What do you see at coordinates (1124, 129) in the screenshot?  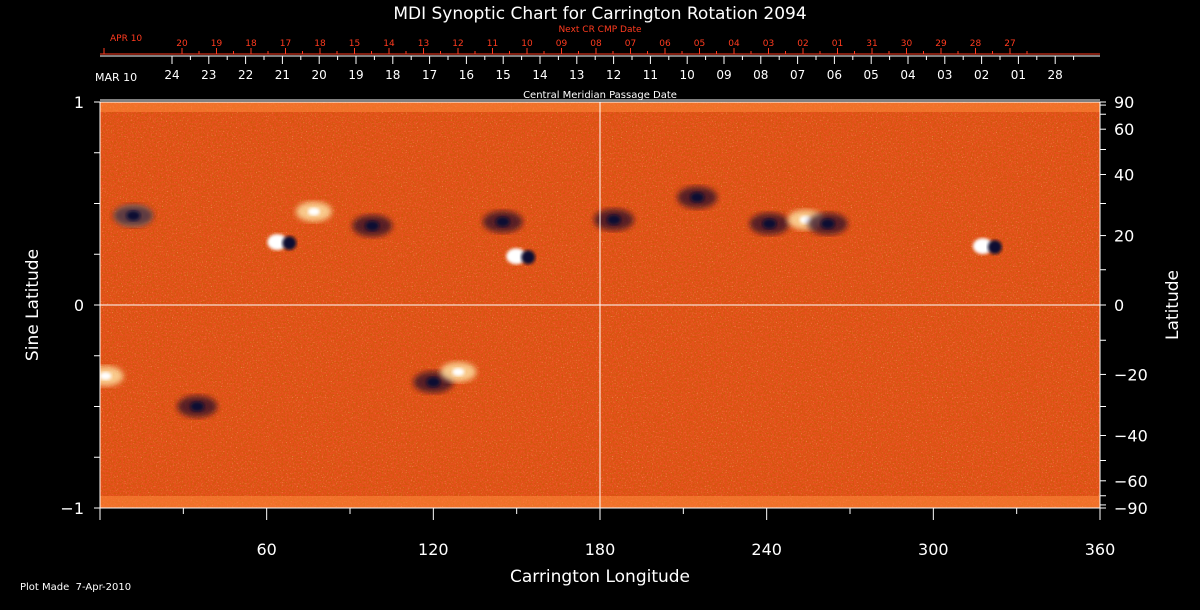 I see `y-right-tick-label: 60` at bounding box center [1124, 129].